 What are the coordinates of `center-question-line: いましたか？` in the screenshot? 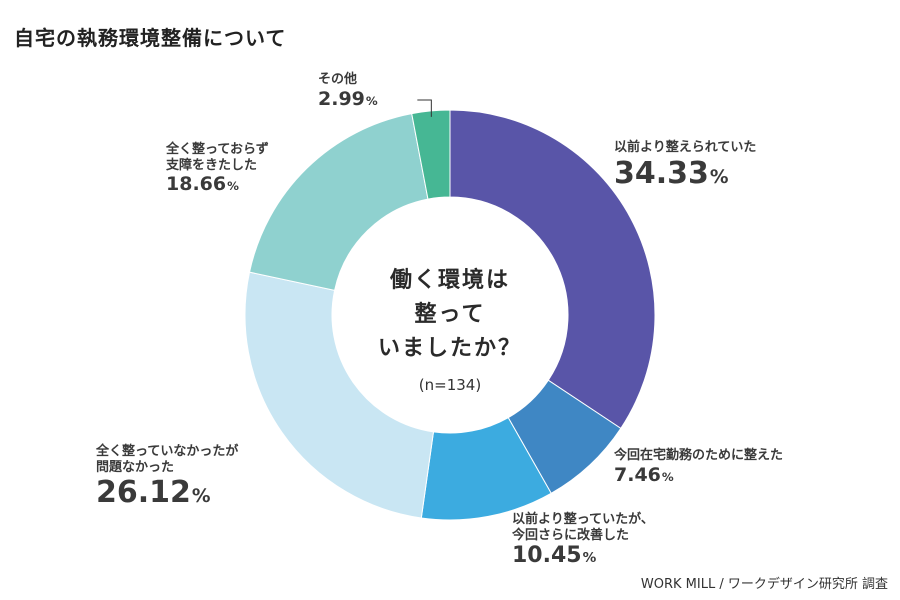 It's located at (449, 349).